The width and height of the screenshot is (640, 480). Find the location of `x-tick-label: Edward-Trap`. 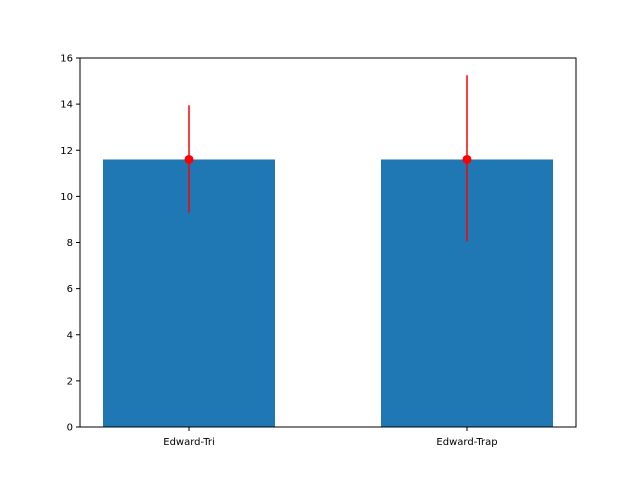

x-tick-label: Edward-Trap is located at coordinates (466, 442).